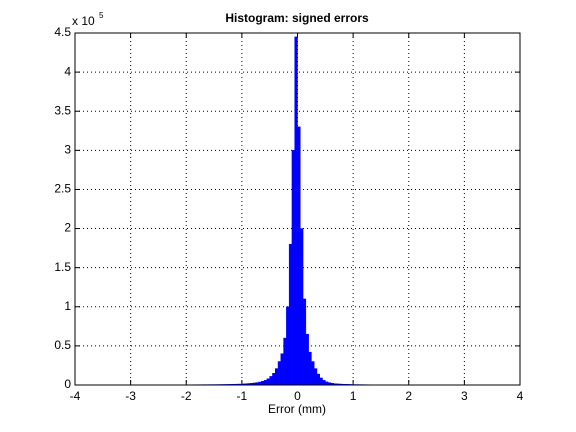  I want to click on y-tick-label: 2, so click(67, 228).